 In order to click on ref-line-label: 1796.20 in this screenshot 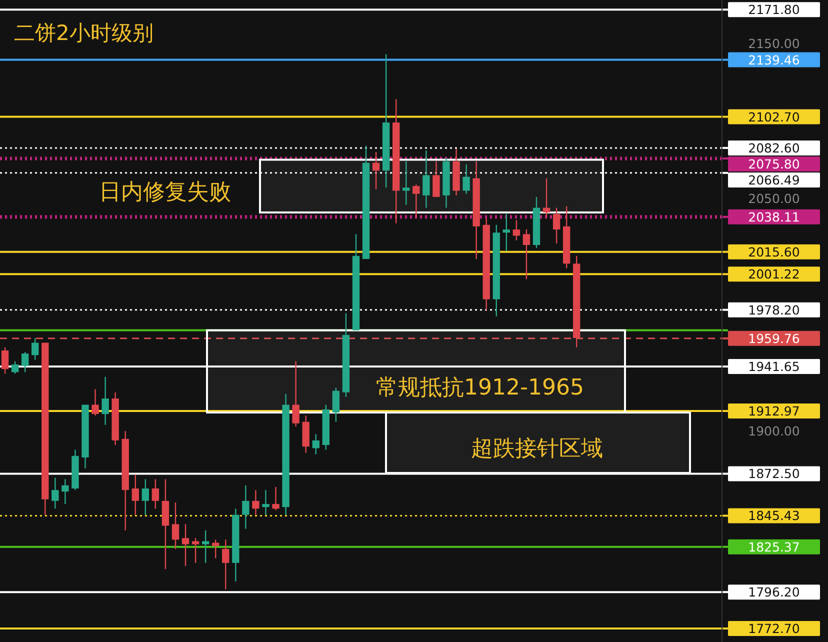, I will do `click(774, 592)`.